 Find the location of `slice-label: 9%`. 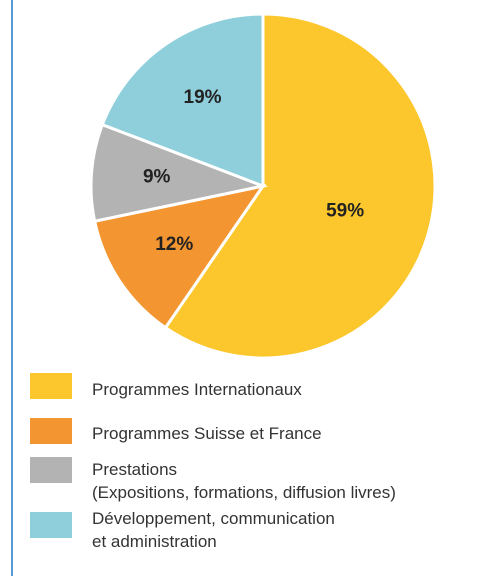

slice-label: 9% is located at coordinates (157, 177).